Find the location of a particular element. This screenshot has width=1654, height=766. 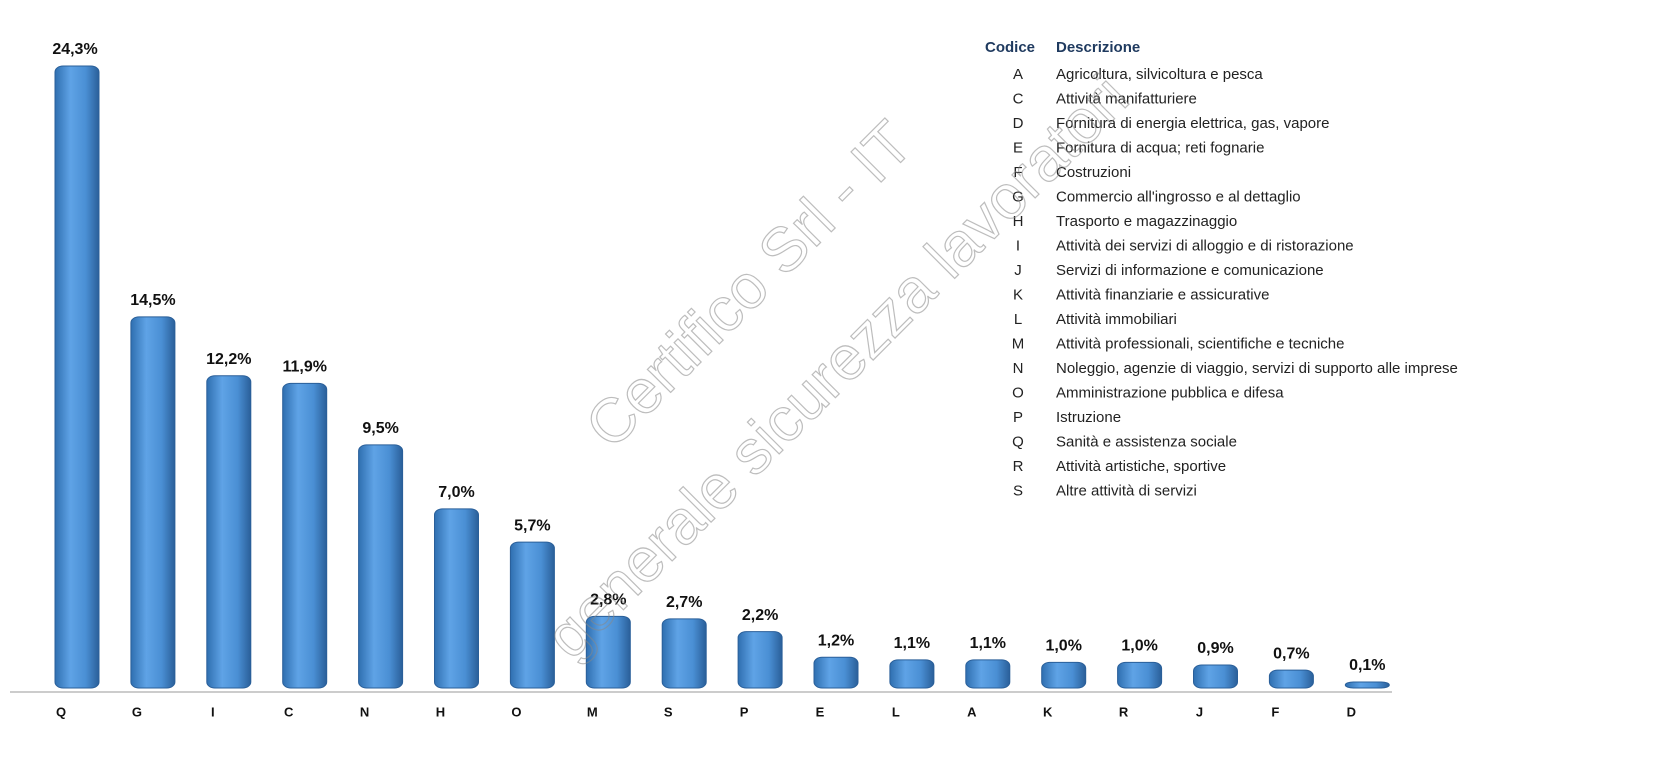

legend-code: H is located at coordinates (1018, 221).